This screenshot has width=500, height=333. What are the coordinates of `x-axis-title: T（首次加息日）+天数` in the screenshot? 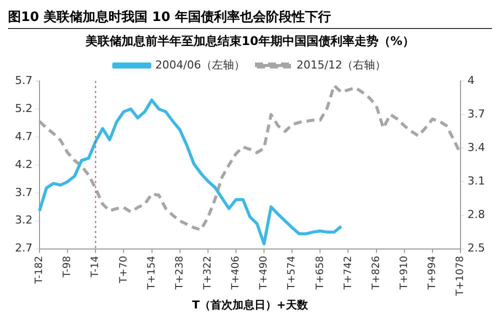 It's located at (250, 305).